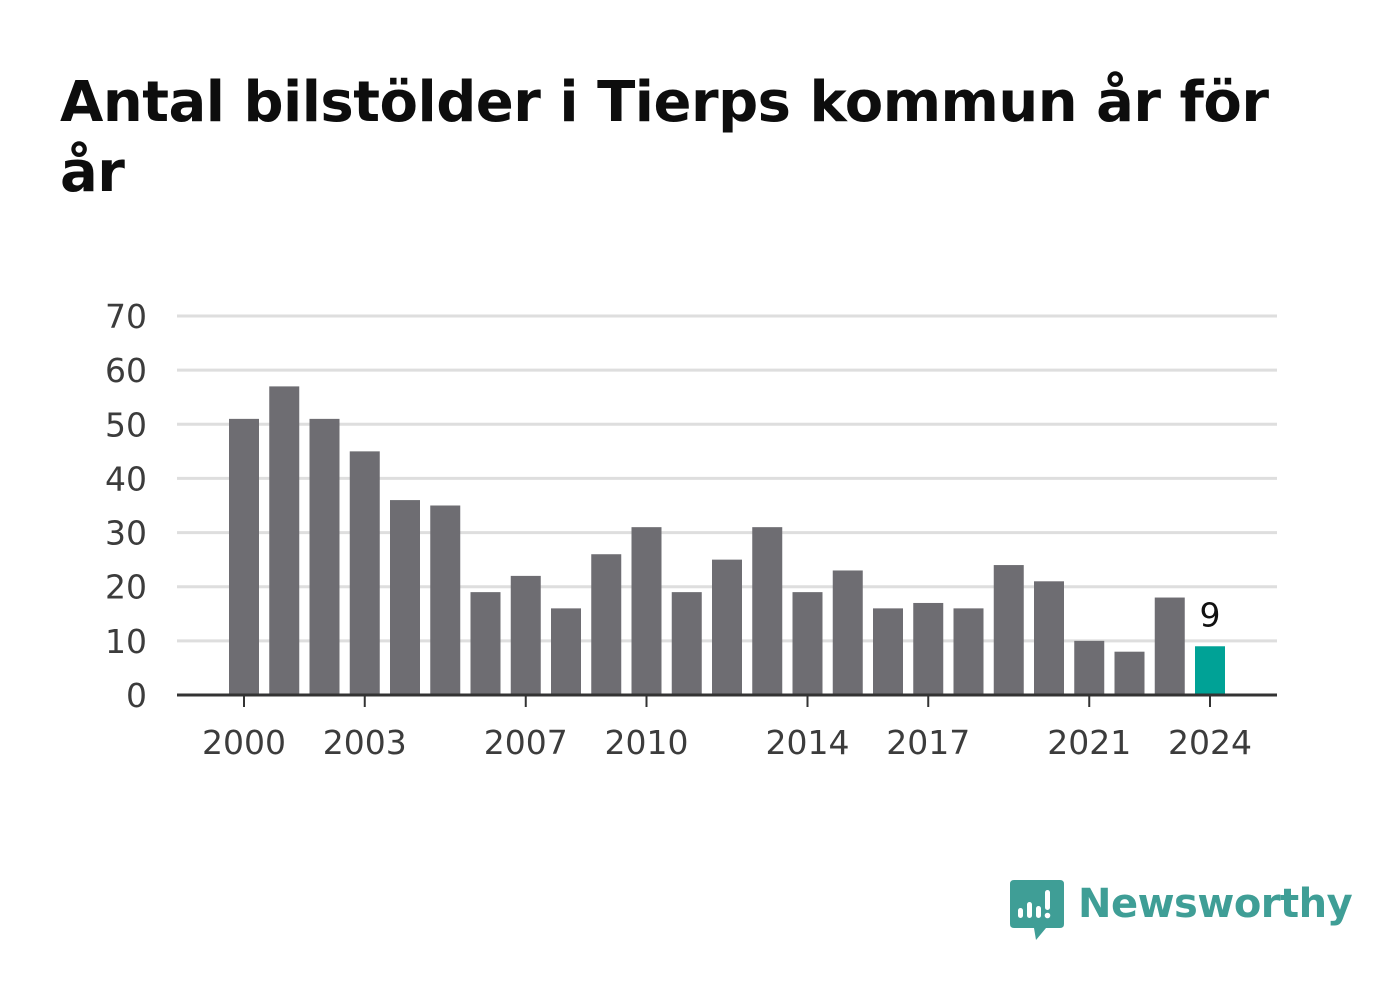 This screenshot has width=1382, height=999. What do you see at coordinates (1210, 670) in the screenshot?
I see `bar-2024` at bounding box center [1210, 670].